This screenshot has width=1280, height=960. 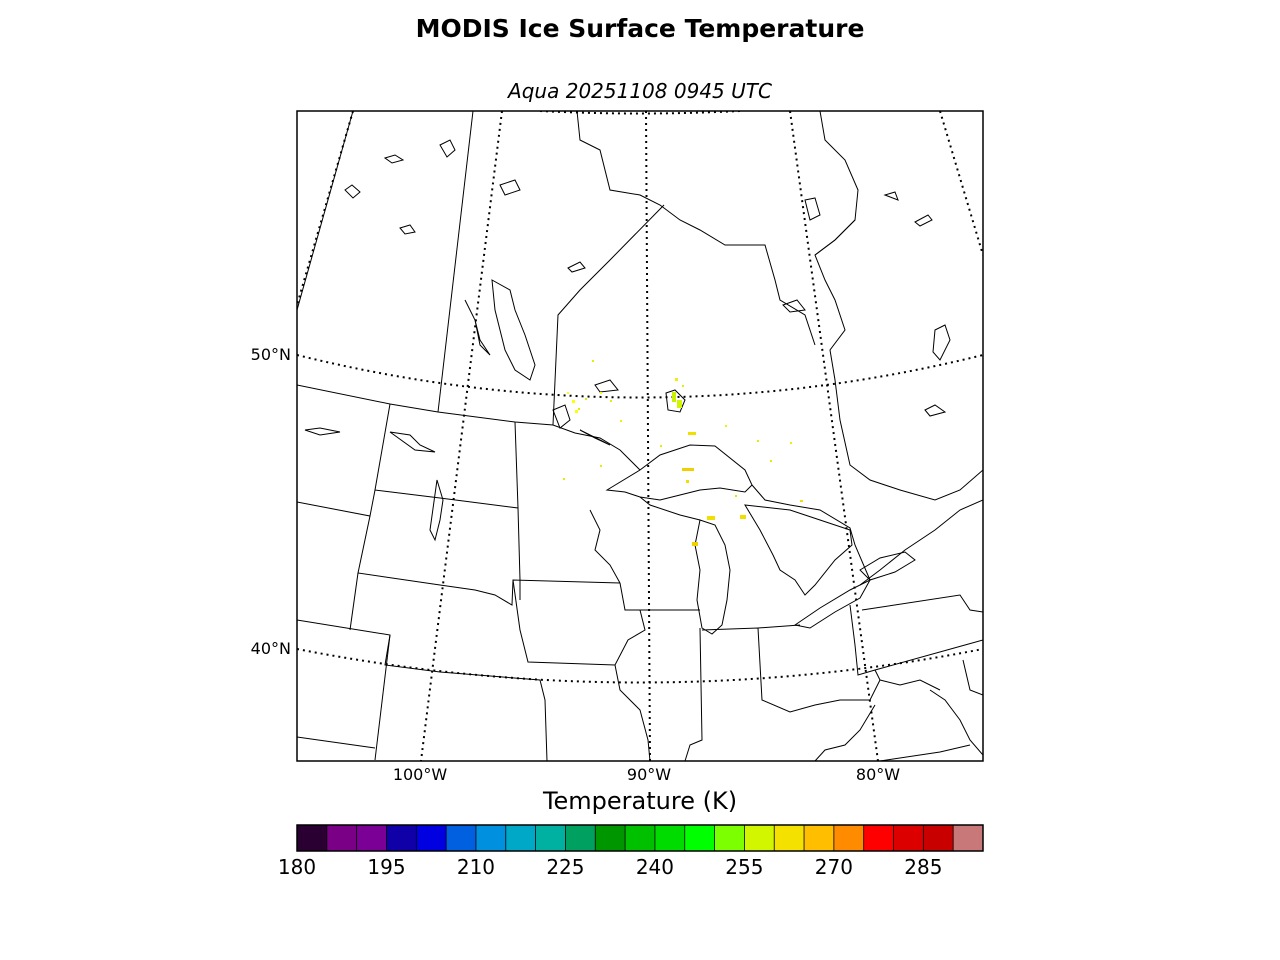 I want to click on hudson-bay-coast, so click(x=696, y=228).